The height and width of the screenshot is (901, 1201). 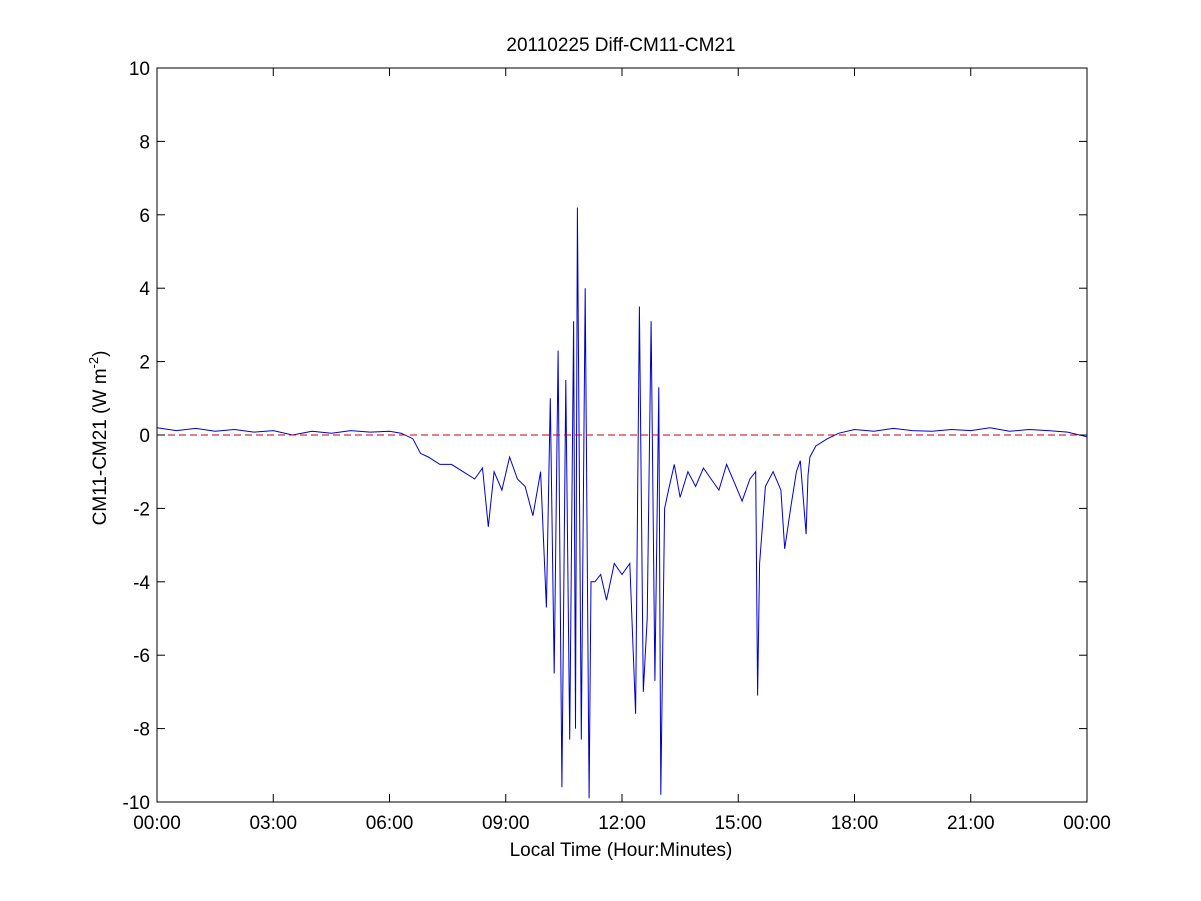 I want to click on y-axis-label: CM11-CM21 (W m-2), so click(x=98, y=438).